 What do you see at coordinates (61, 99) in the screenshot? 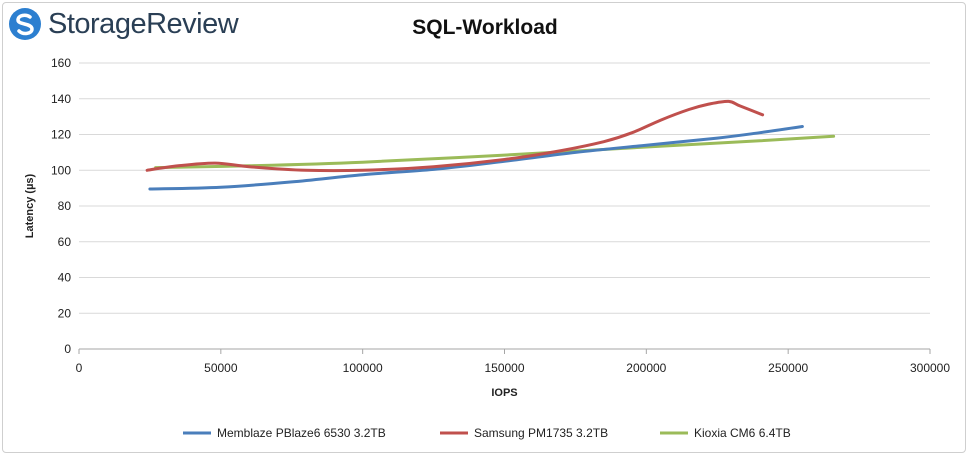
I see `y-tick-label: 140` at bounding box center [61, 99].